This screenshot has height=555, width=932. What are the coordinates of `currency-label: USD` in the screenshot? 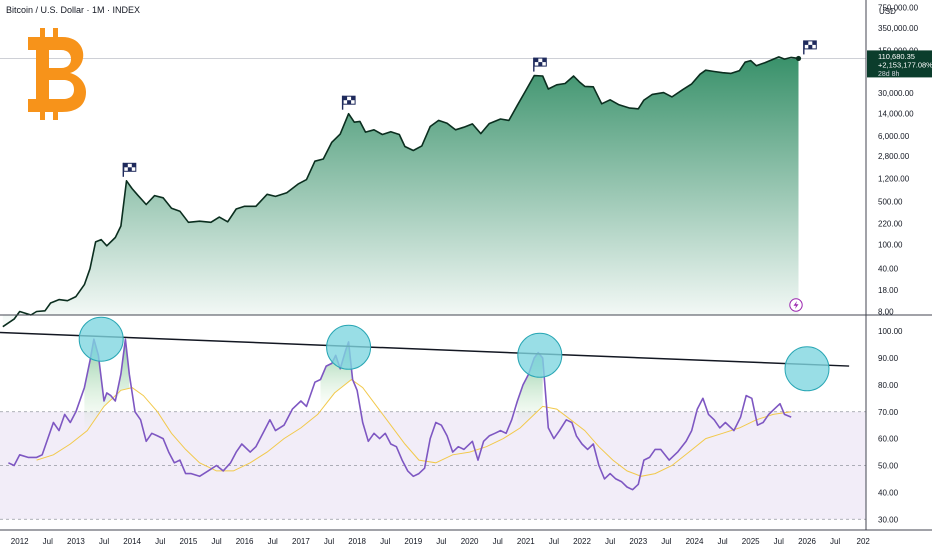 It's located at (887, 11).